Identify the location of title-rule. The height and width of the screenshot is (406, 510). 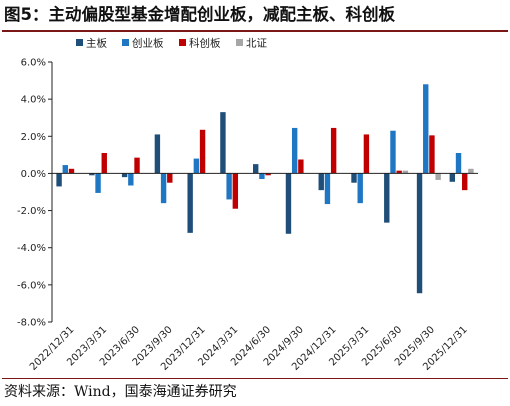
(255, 31).